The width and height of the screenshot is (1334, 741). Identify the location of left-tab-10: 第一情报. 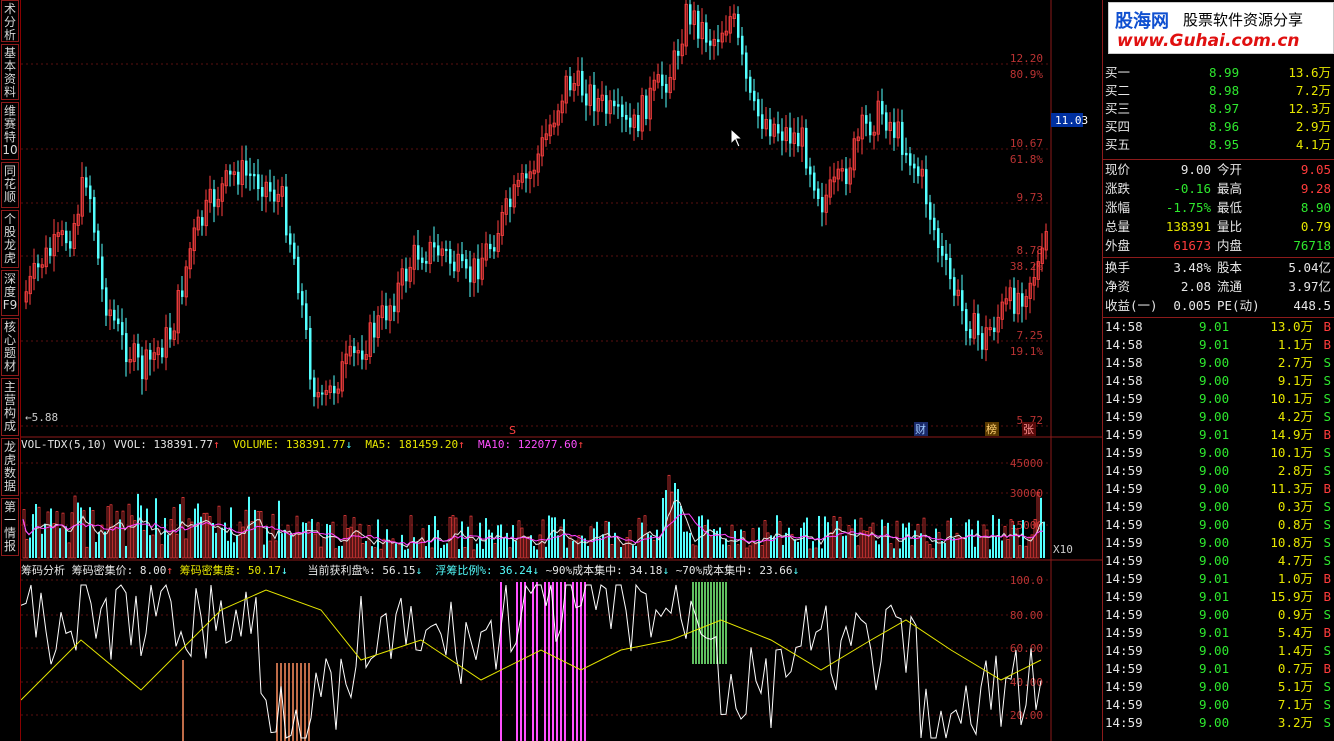
(10, 527).